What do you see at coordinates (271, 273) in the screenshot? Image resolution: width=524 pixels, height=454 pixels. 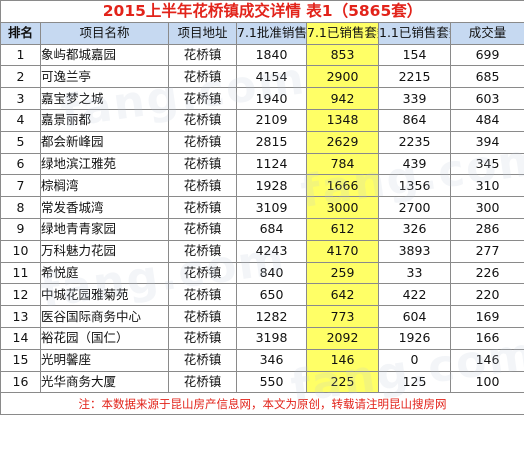 I see `cell-approved-units: 840` at bounding box center [271, 273].